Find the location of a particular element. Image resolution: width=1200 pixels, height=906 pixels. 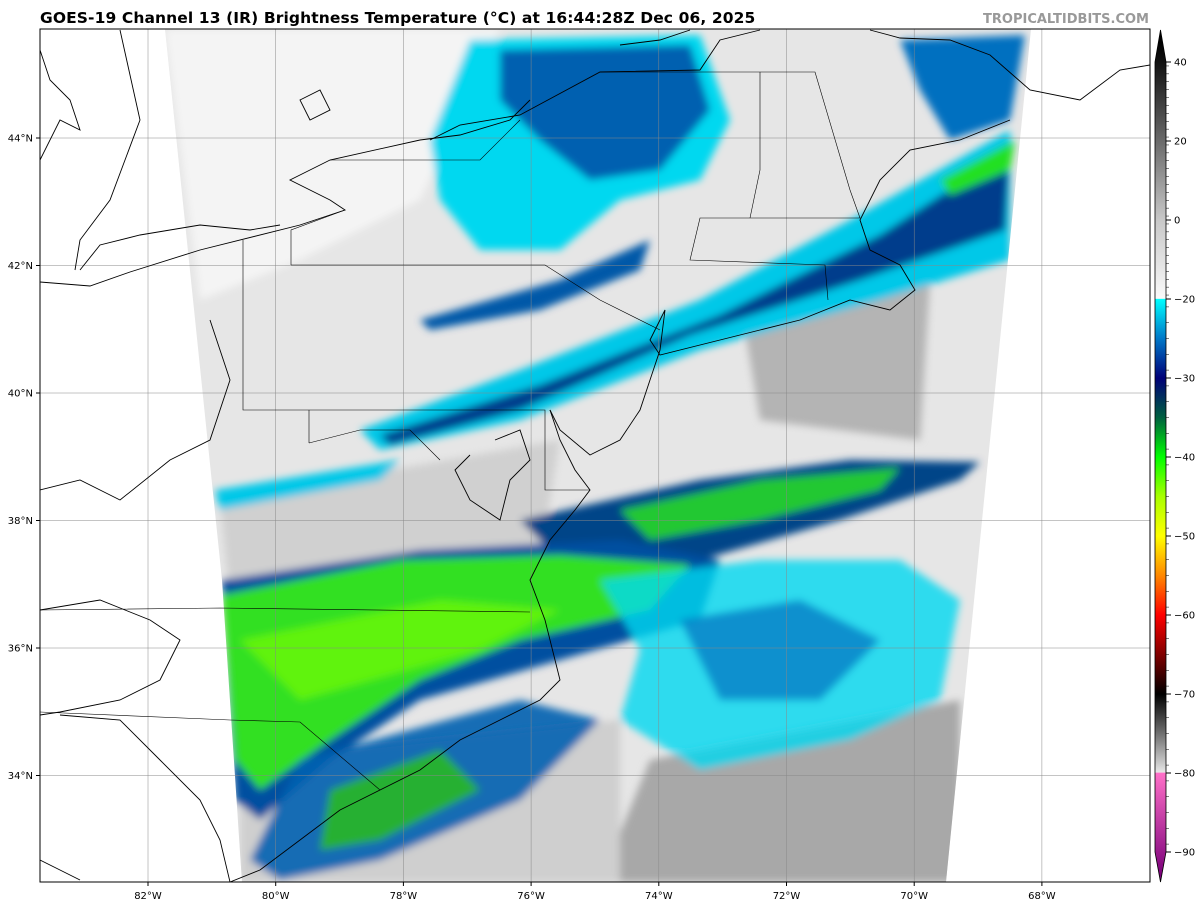

latitude-label: 44°N is located at coordinates (20, 139).